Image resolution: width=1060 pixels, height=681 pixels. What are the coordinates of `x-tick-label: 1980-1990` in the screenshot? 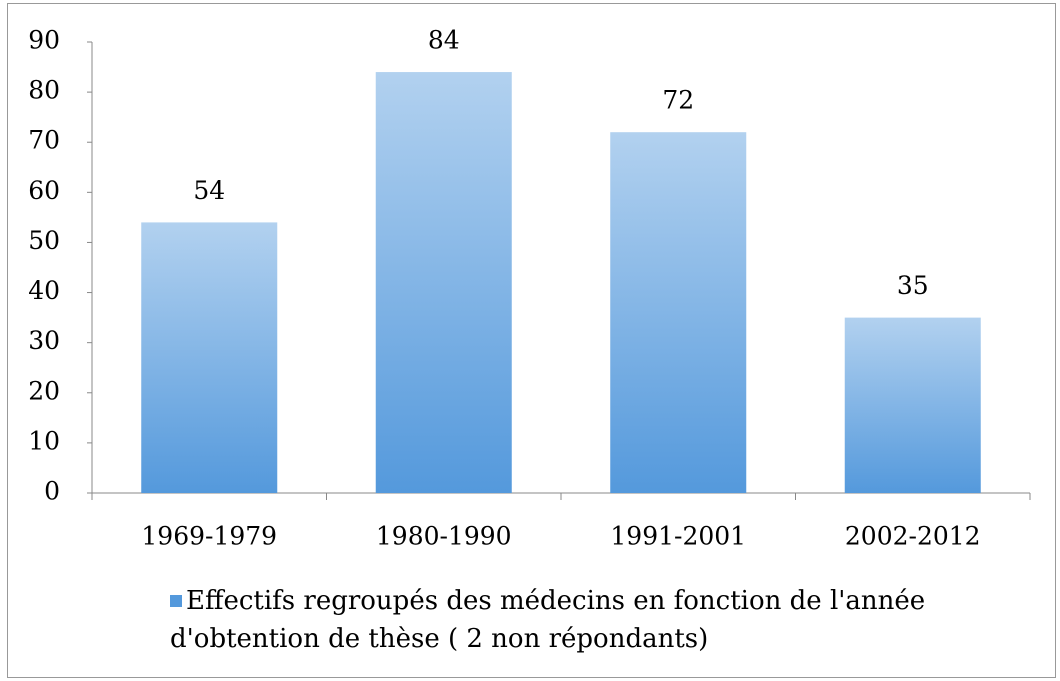 It's located at (444, 536).